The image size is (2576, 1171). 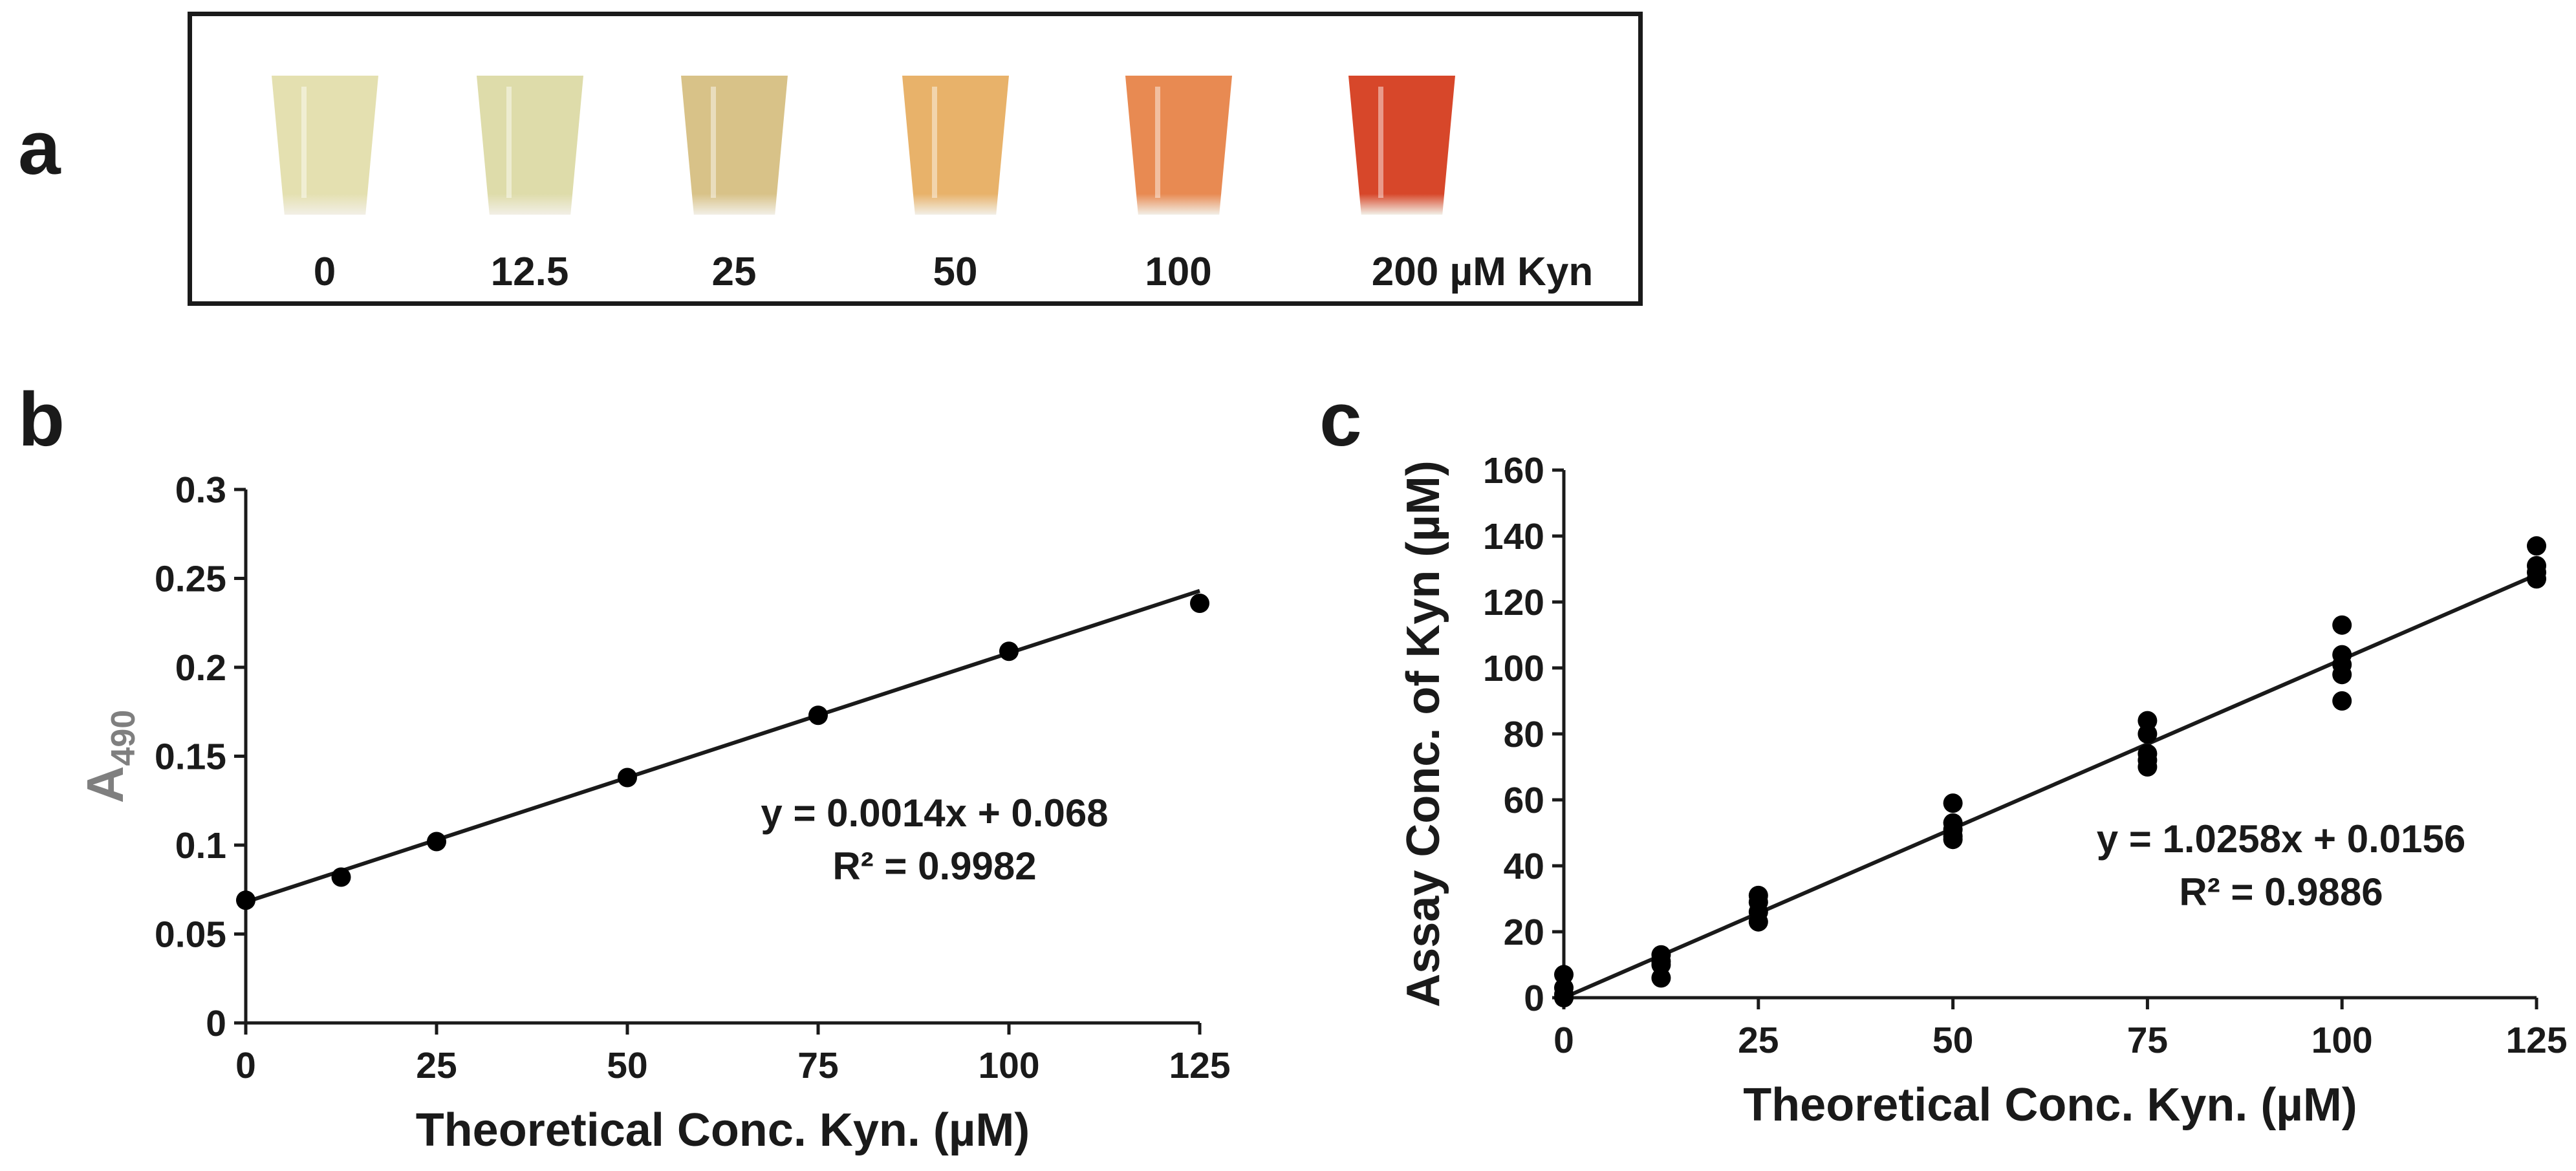 What do you see at coordinates (1524, 735) in the screenshot?
I see `y-tick-label: 80` at bounding box center [1524, 735].